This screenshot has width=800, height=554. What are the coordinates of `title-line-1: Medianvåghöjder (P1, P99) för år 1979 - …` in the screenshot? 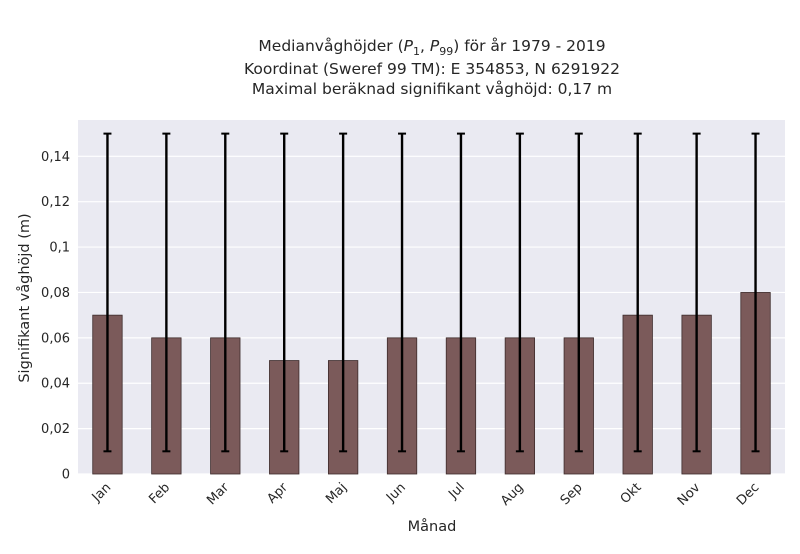 It's located at (431, 47).